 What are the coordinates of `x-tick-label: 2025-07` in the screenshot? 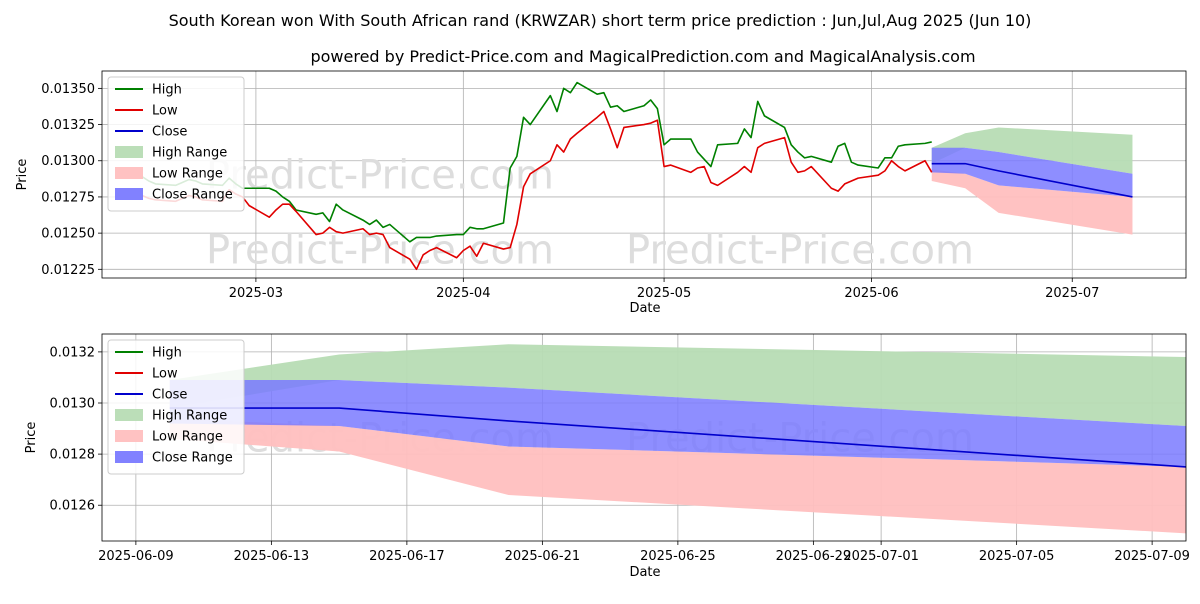 It's located at (1072, 293).